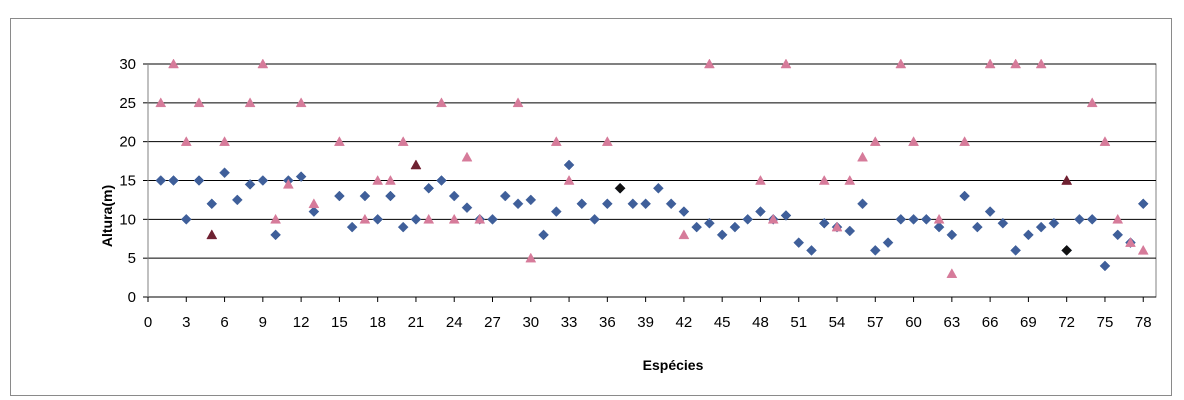 The image size is (1184, 400). I want to click on x-tick-label: 0, so click(148, 322).